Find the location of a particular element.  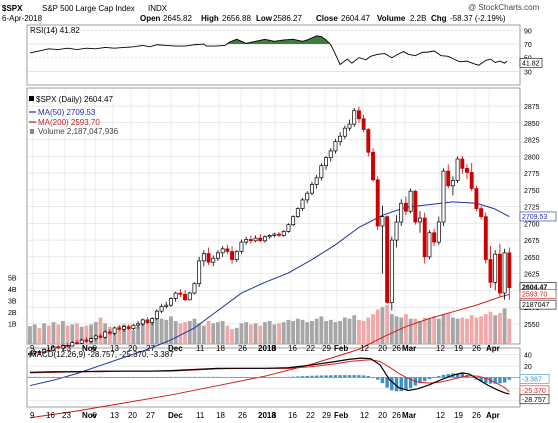

volume-tick-label: 5B is located at coordinates (12, 279).